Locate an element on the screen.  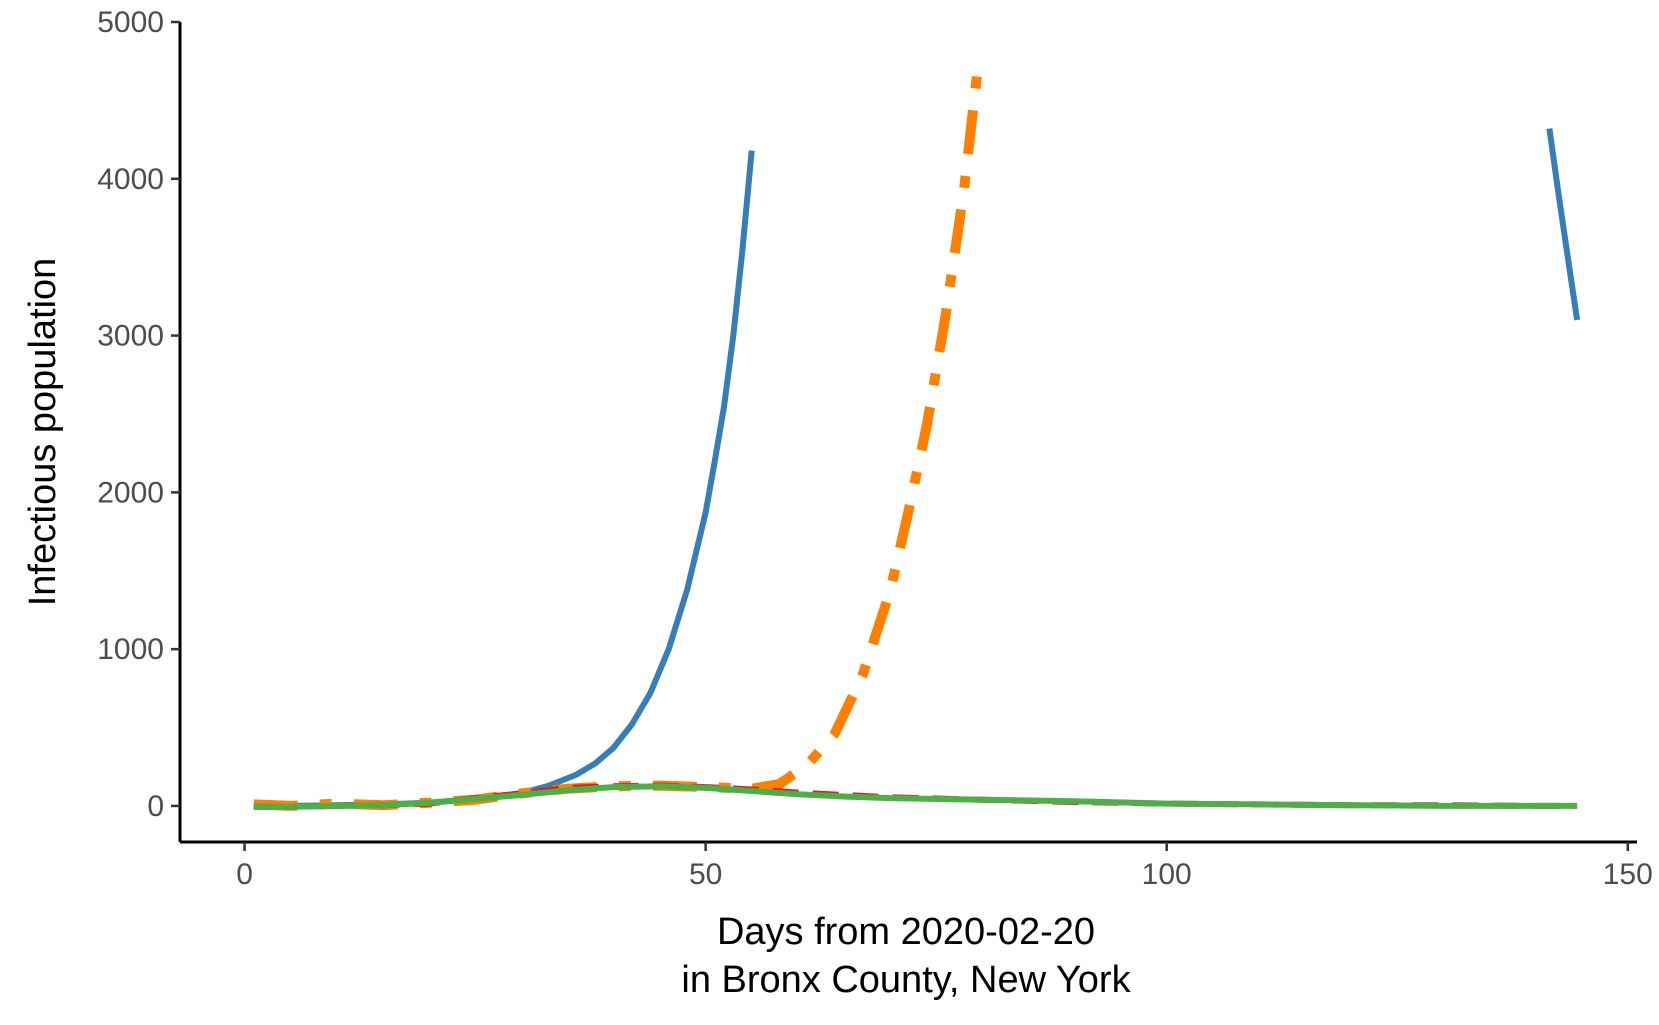
y-axis-title: Infectious population is located at coordinates (43, 432).